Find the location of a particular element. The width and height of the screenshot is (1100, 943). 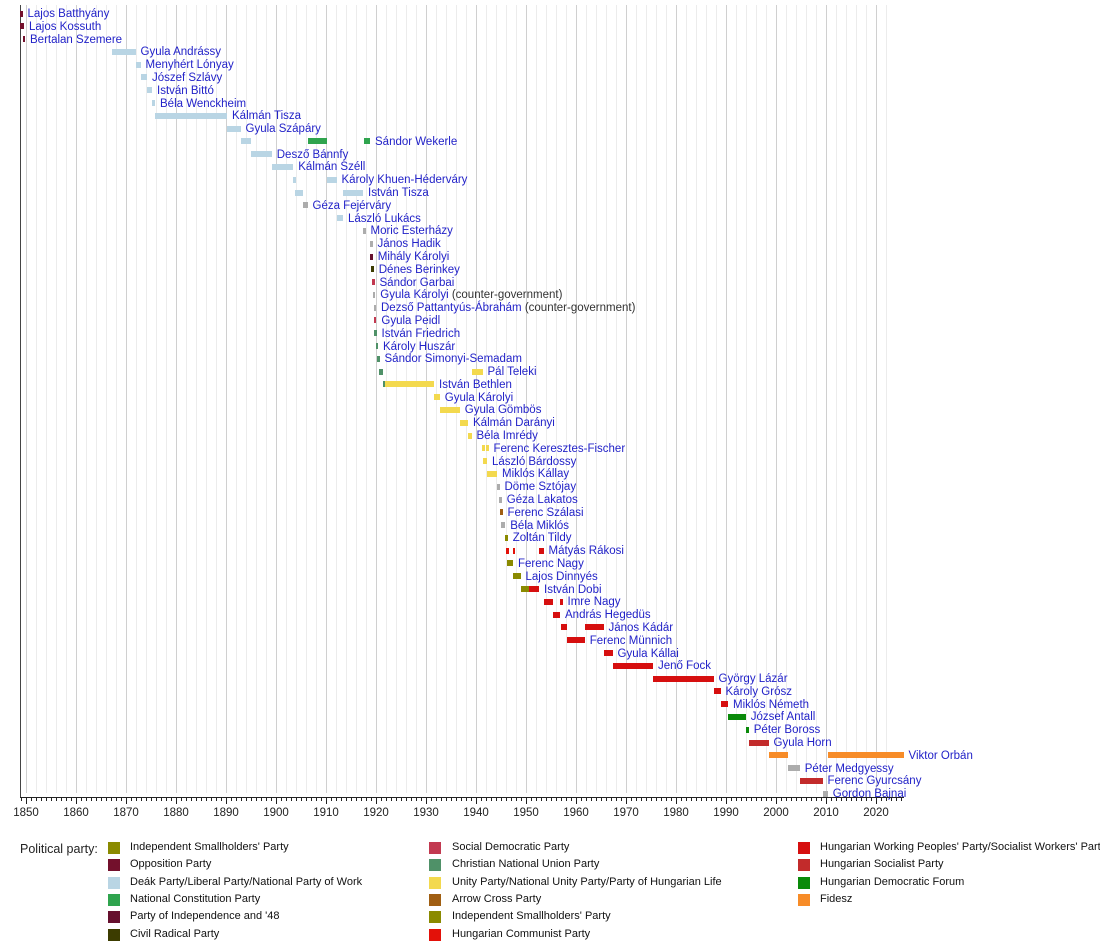

minister-name-text: Ferenc Gyurcsány is located at coordinates (874, 781).